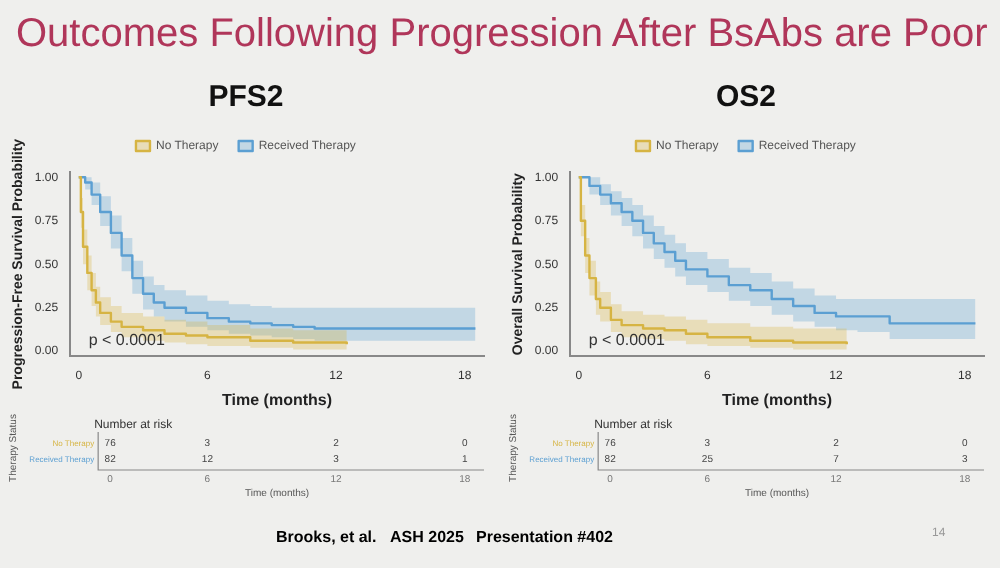  What do you see at coordinates (502, 35) in the screenshot?
I see `text: Outcomes Following Progression After BsAbs are Poor` at bounding box center [502, 35].